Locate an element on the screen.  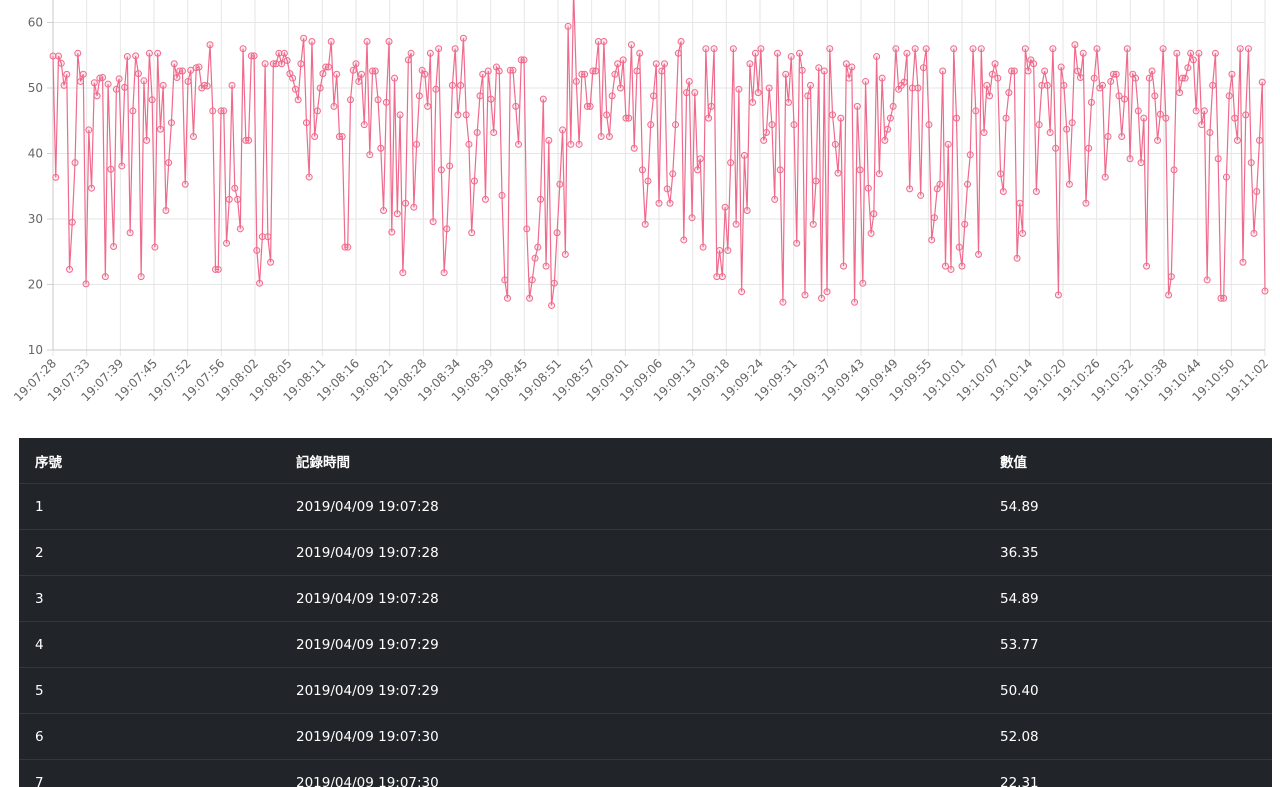
cell-index: 1 is located at coordinates (149, 506).